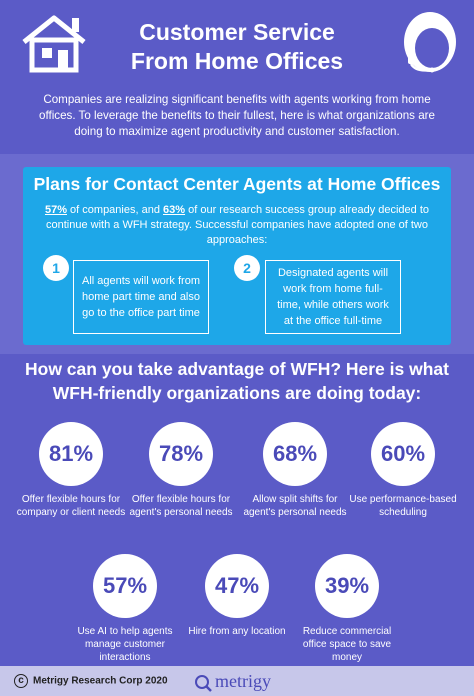 The image size is (474, 696). I want to click on headset-agent-icon, so click(430, 42).